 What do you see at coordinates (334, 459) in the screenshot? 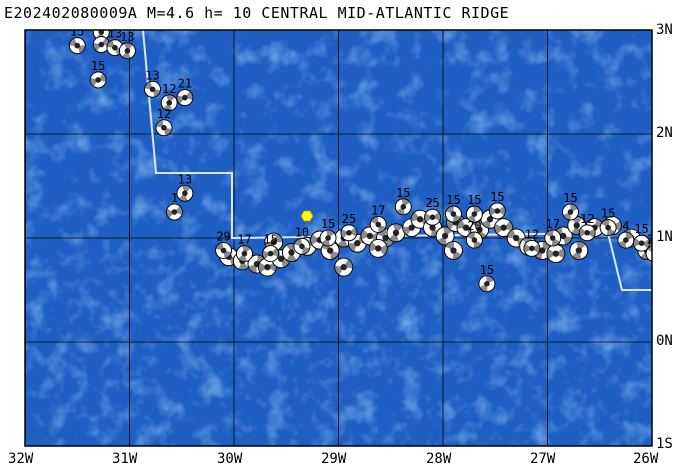
I see `lon-label-29w: 29W` at bounding box center [334, 459].